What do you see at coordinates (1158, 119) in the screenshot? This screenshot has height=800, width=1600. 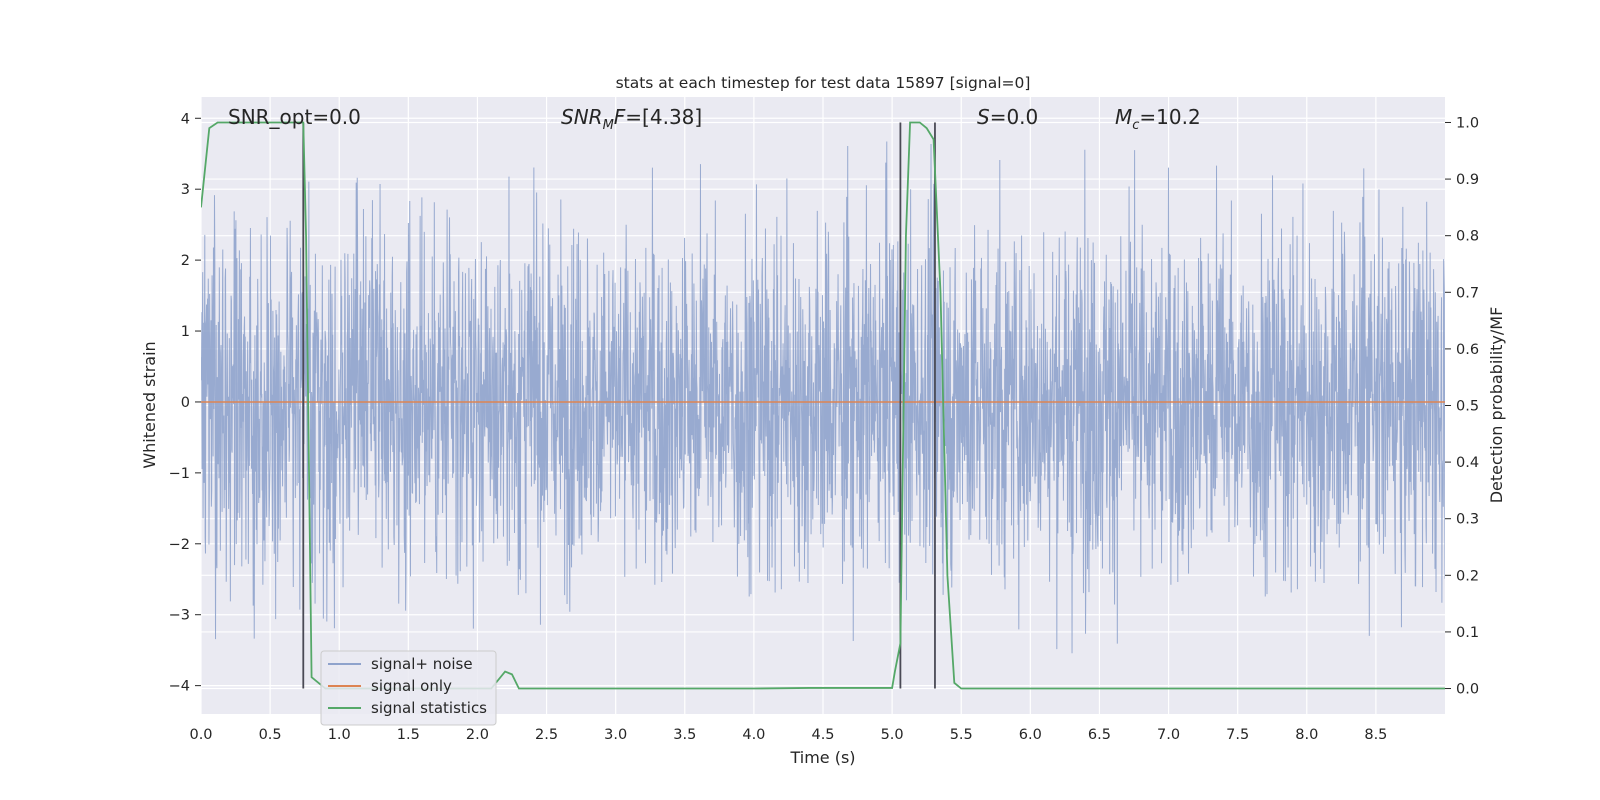 I see `annotation-mc: Mc=10.2` at bounding box center [1158, 119].